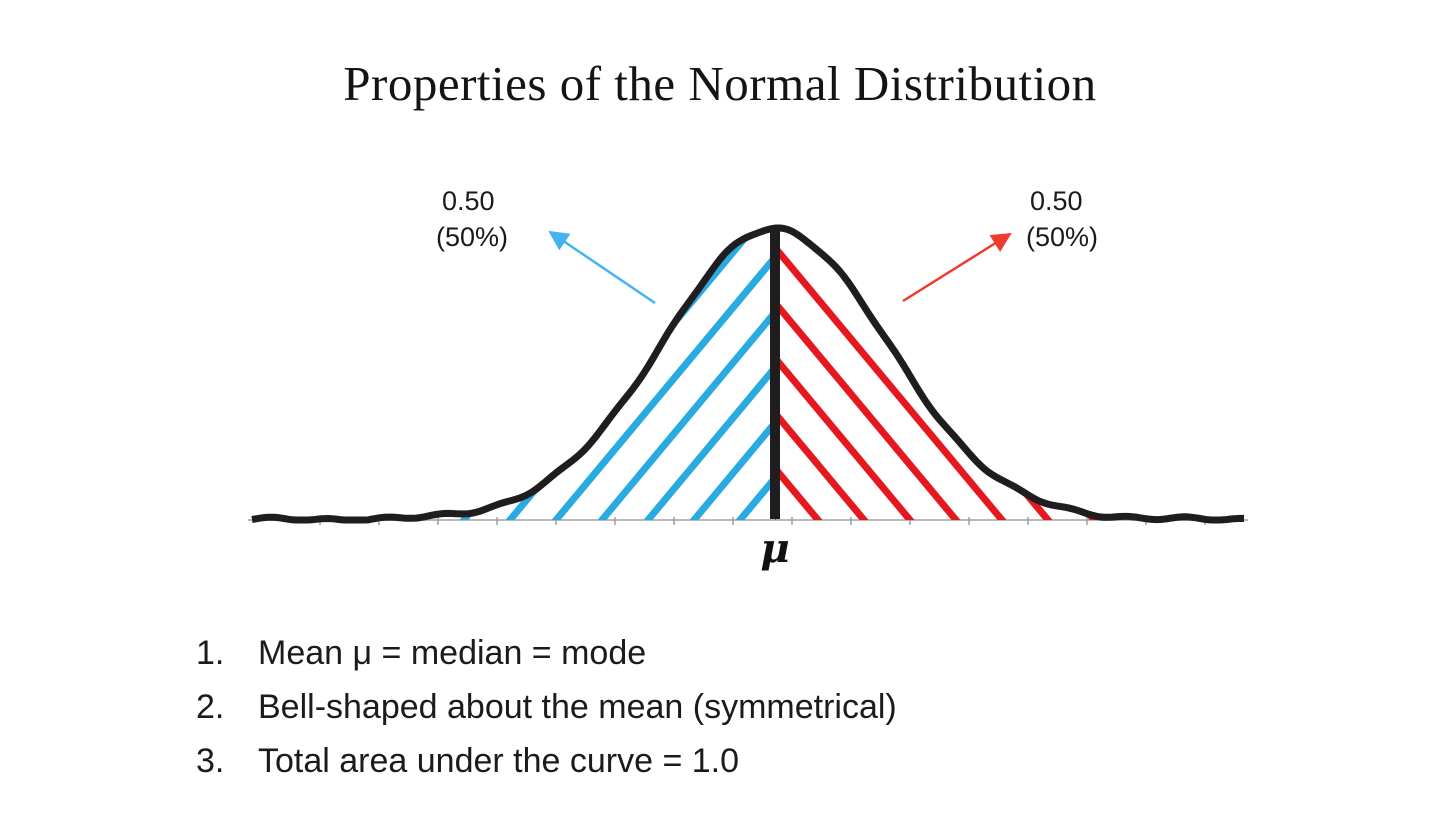 The image size is (1440, 820). What do you see at coordinates (957, 268) in the screenshot?
I see `right-annotation-arrow-icon` at bounding box center [957, 268].